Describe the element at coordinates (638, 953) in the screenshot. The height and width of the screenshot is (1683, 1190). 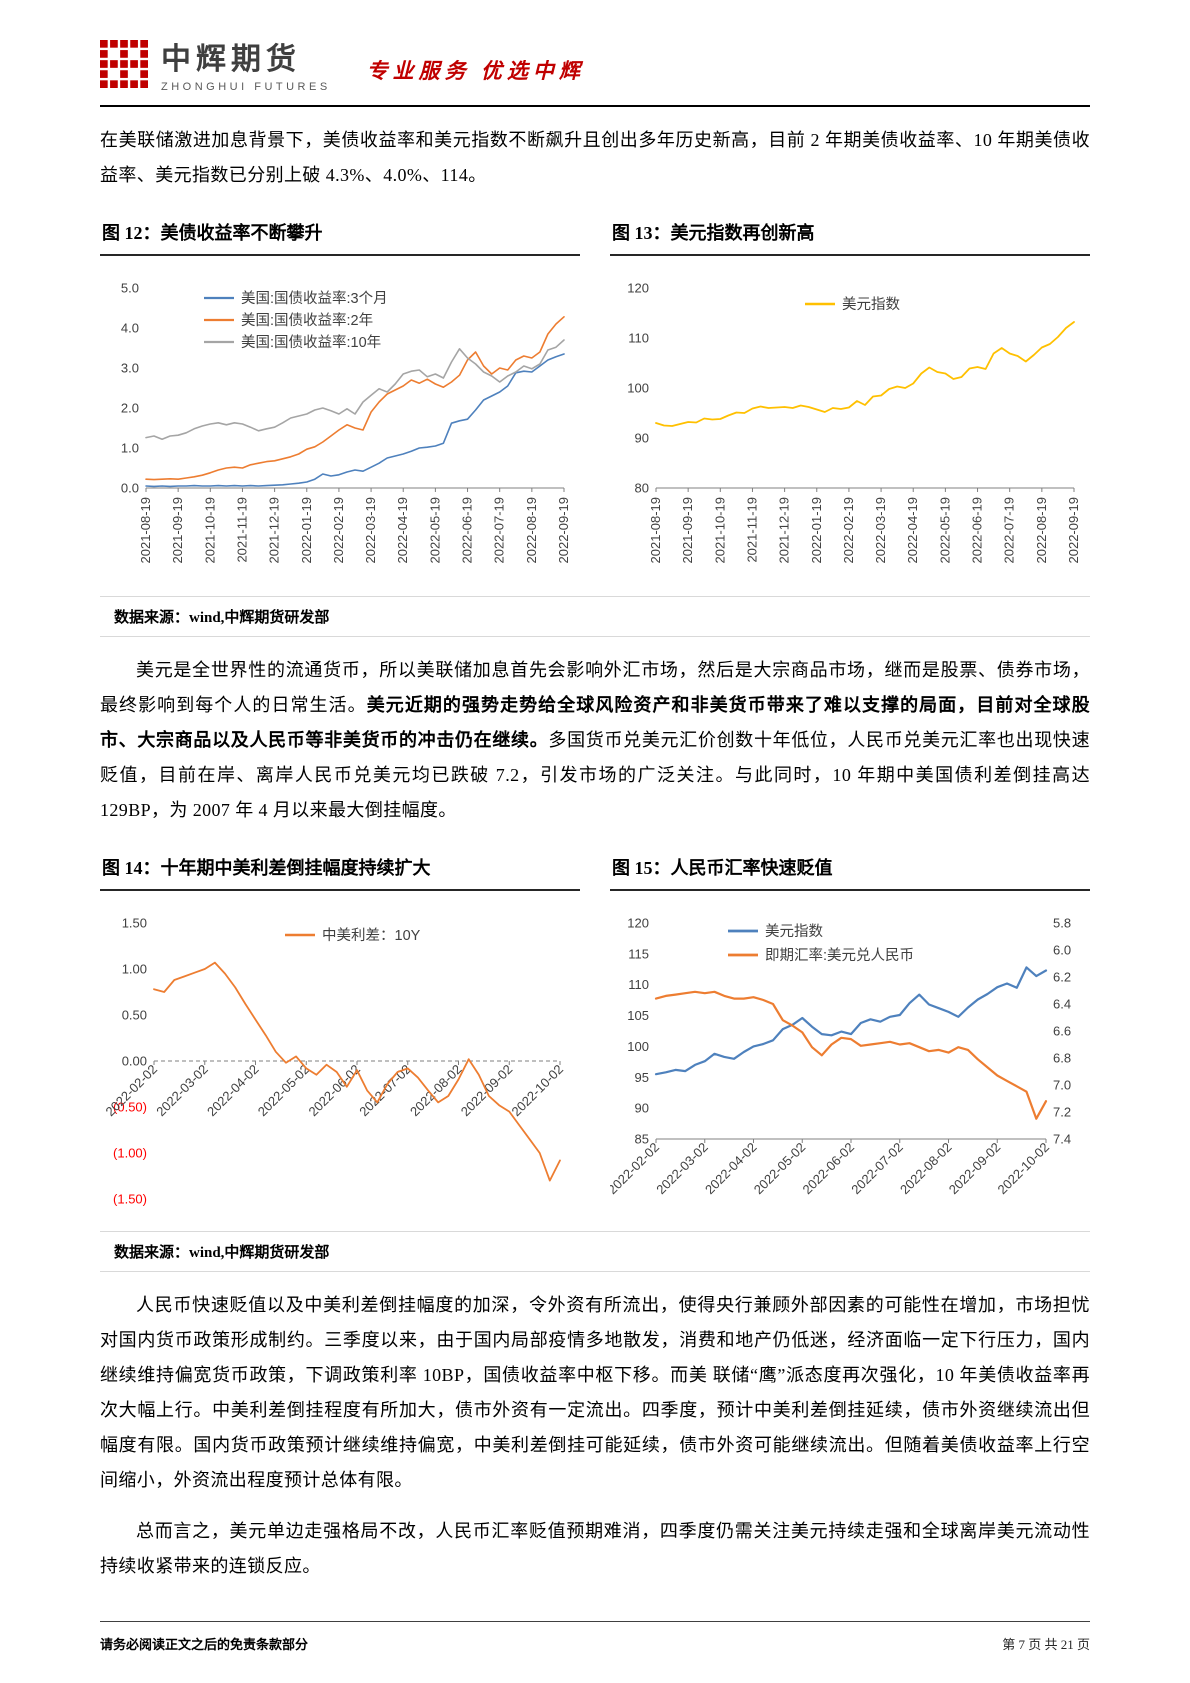
I see `svg-text: 115` at that location.